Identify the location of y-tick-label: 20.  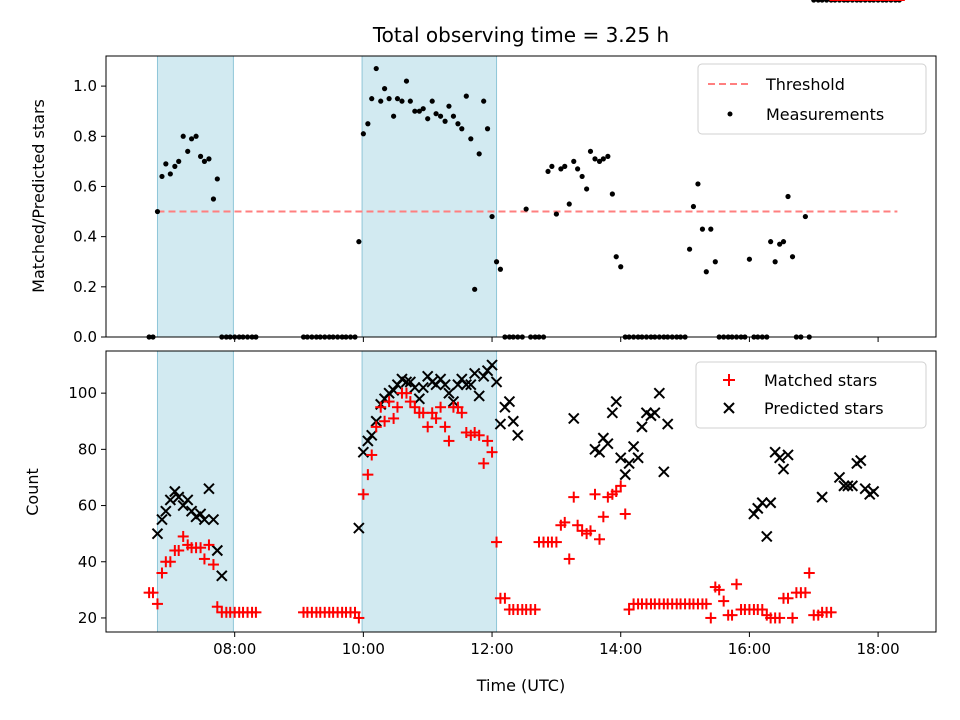
(87, 618).